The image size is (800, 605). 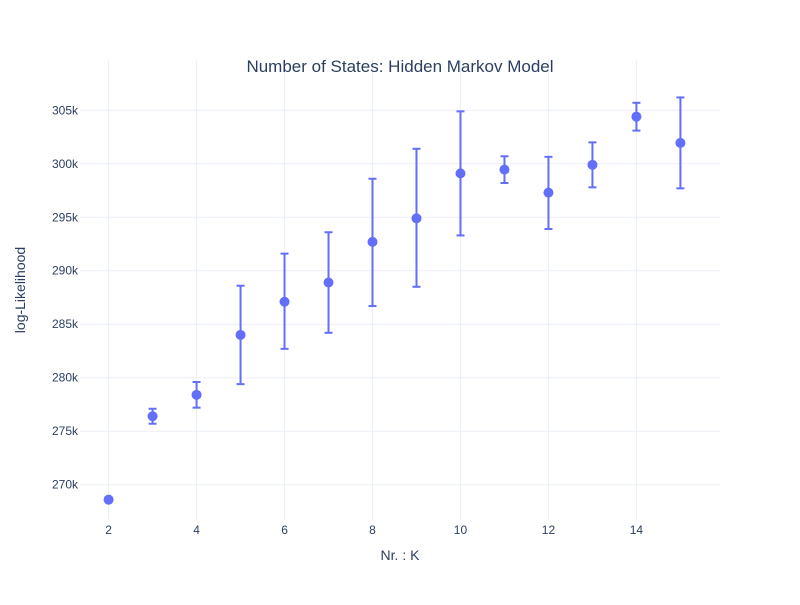 I want to click on y-tick-label: 285k, so click(x=65, y=324).